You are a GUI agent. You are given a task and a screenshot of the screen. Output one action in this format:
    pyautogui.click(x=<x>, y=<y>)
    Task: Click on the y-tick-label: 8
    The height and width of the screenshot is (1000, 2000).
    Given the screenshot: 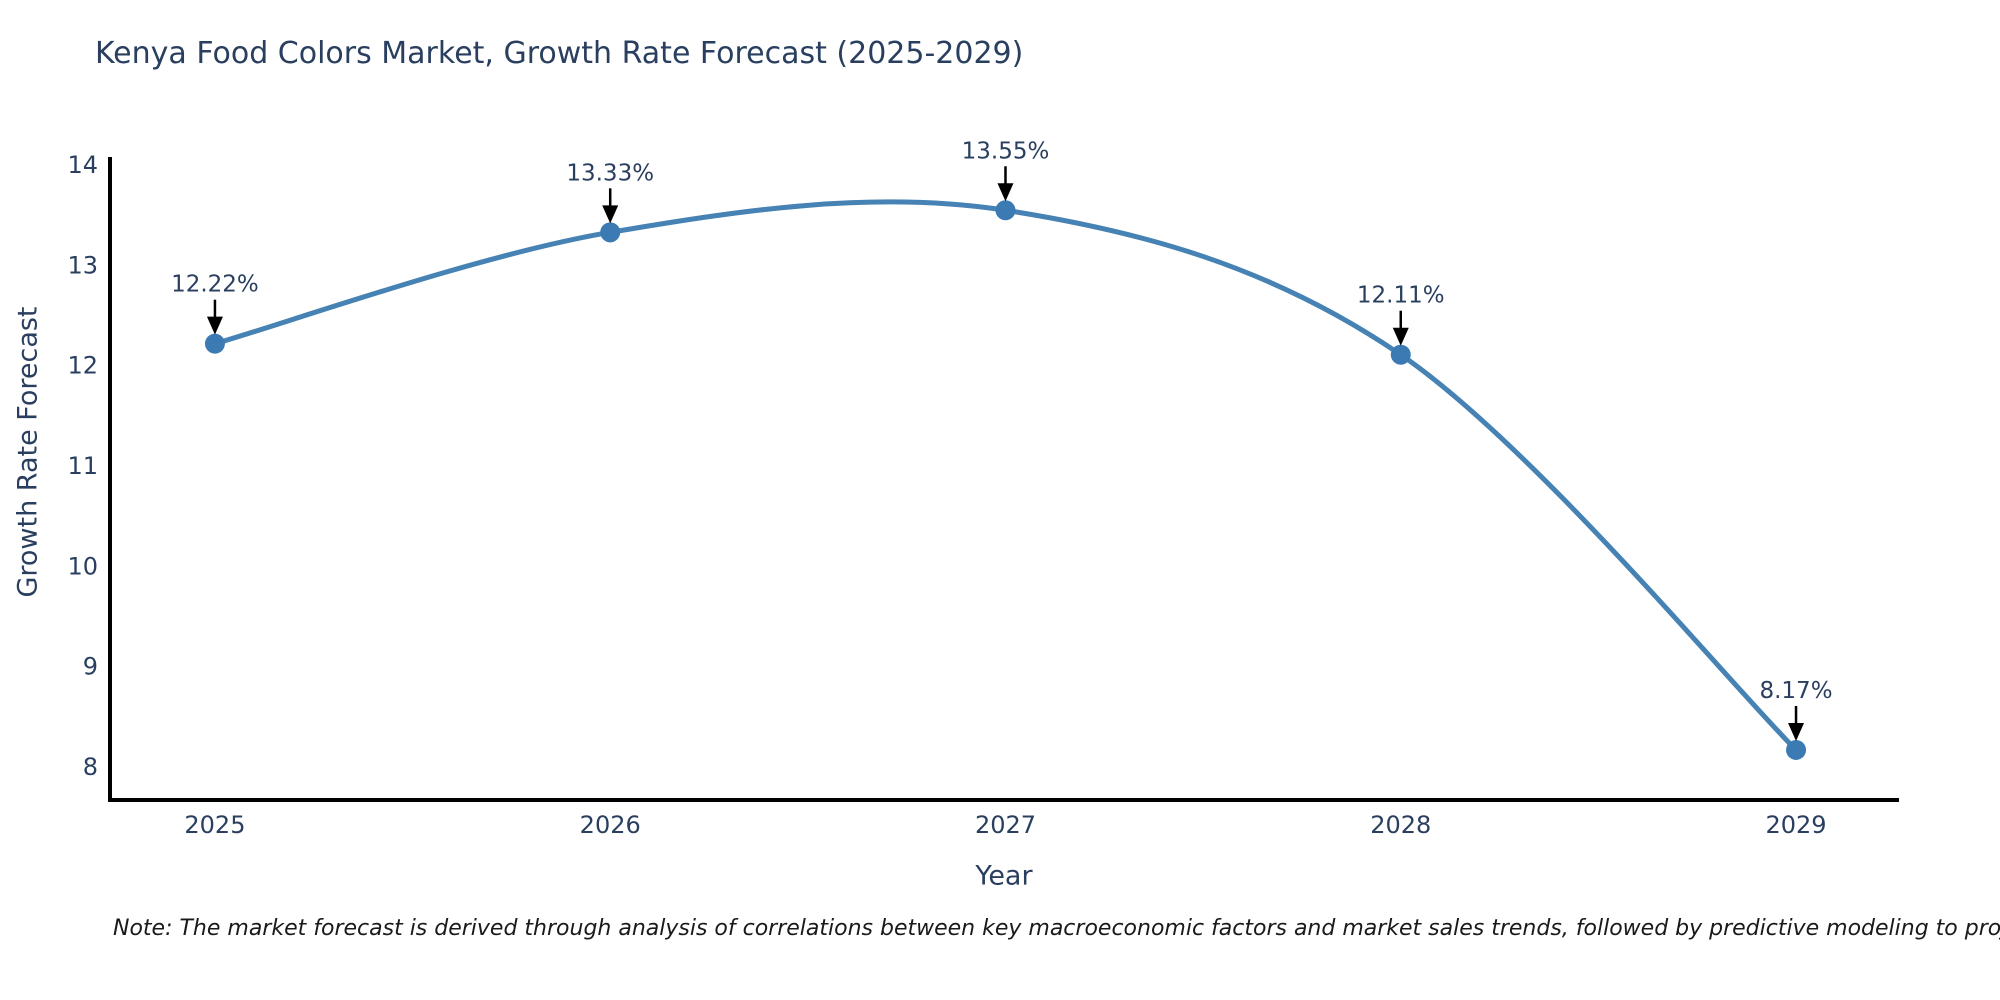 What is the action you would take?
    pyautogui.click(x=90, y=767)
    